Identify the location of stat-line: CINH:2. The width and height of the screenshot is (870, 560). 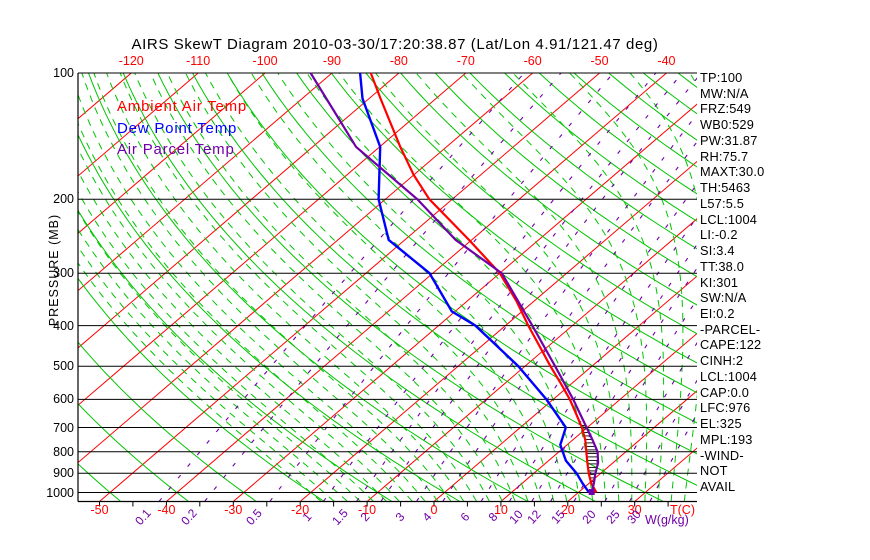
(722, 361).